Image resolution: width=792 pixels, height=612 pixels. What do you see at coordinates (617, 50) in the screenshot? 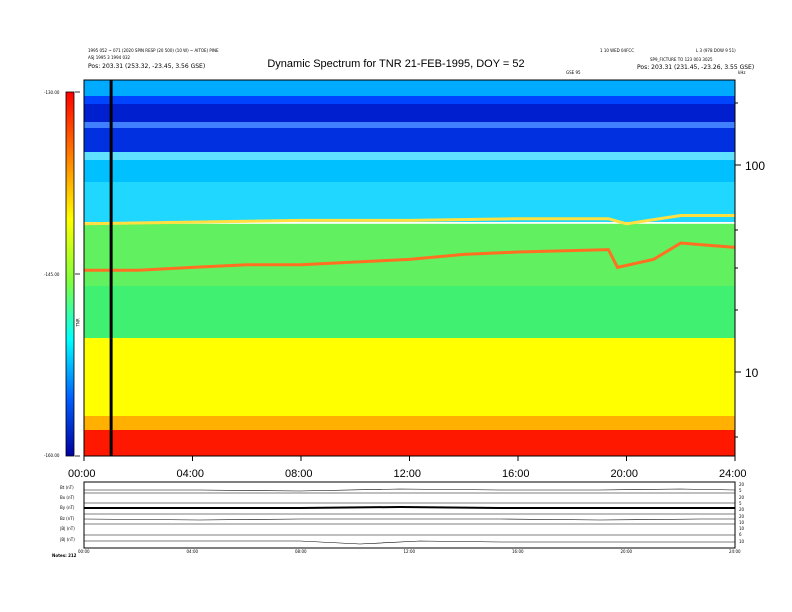
I see `info-right-line-1: 1 10 WED 04FCC` at bounding box center [617, 50].